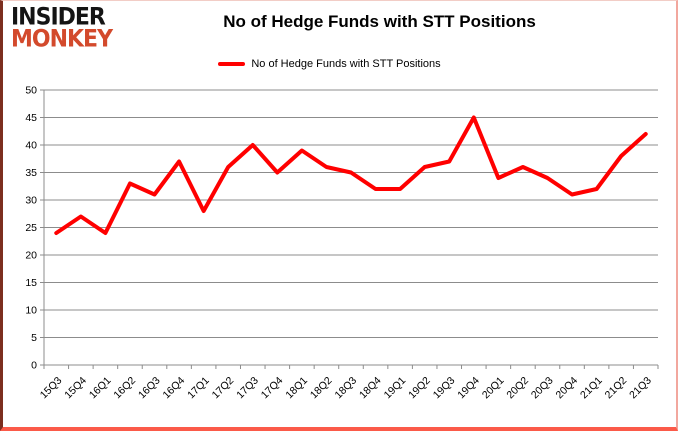 Image resolution: width=678 pixels, height=431 pixels. What do you see at coordinates (51, 388) in the screenshot?
I see `x-tick-label: 15Q3` at bounding box center [51, 388].